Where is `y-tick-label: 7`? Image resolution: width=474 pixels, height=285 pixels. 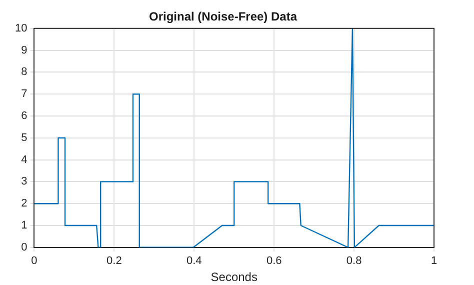
y-tick-label: 7 is located at coordinates (24, 94).